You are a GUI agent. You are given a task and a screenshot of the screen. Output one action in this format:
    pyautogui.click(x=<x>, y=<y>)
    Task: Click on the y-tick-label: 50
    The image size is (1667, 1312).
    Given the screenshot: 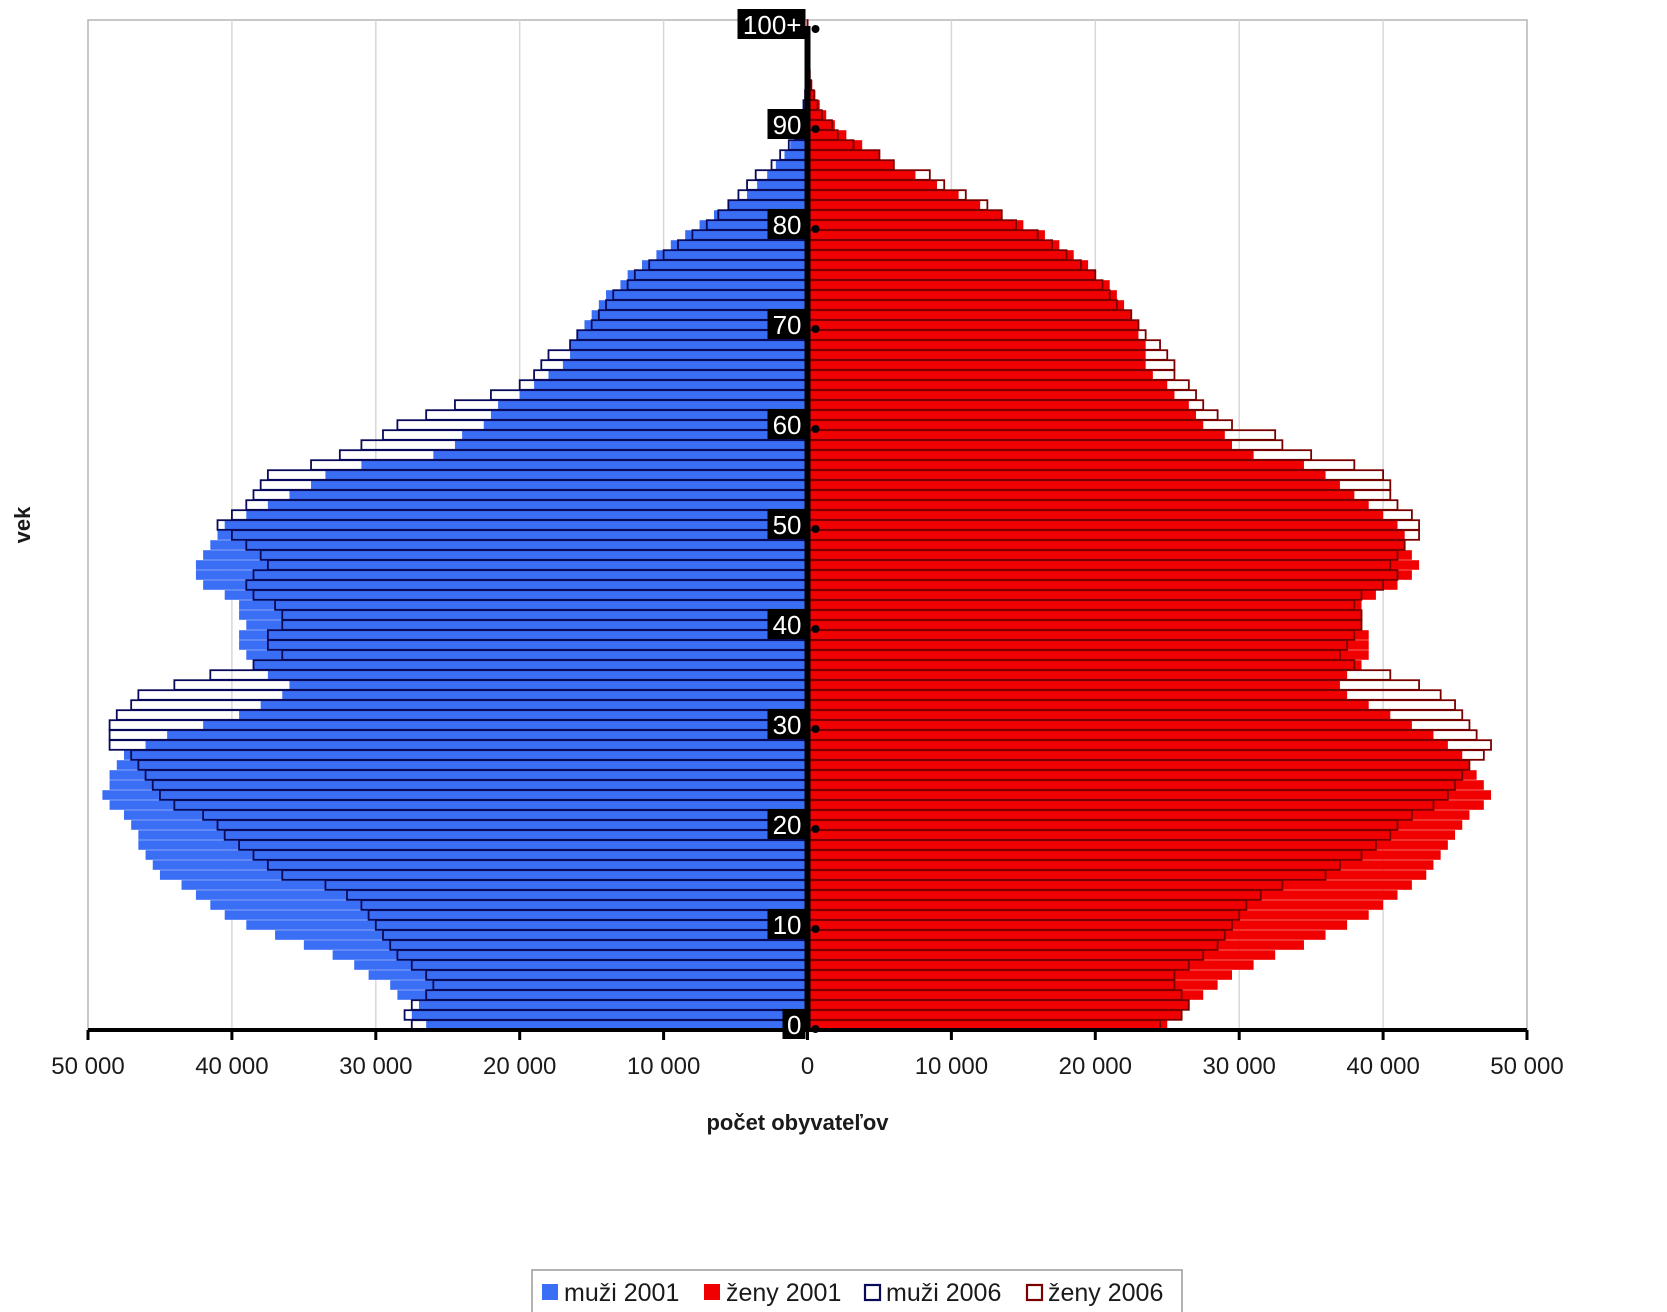 What is the action you would take?
    pyautogui.click(x=787, y=525)
    